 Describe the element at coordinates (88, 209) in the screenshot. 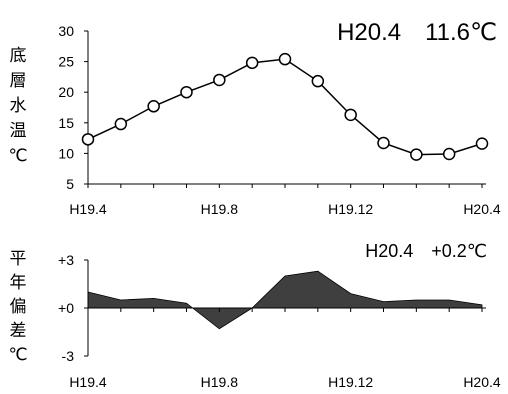

I see `temperature-x-tick-label: H19.4` at that location.